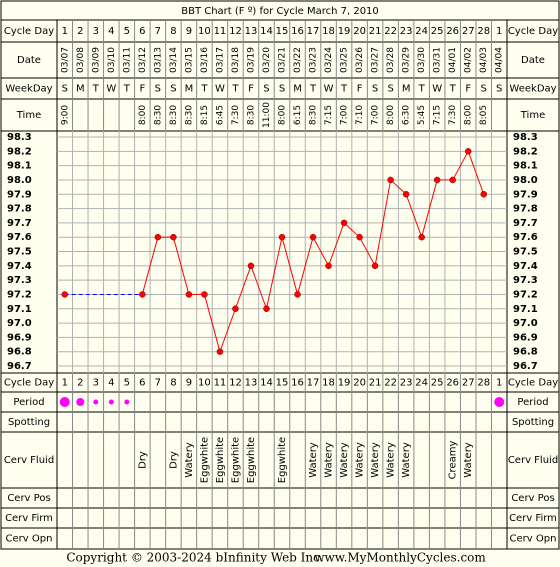  What do you see at coordinates (525, 252) in the screenshot?
I see `y-tick-label: 97.5` at bounding box center [525, 252].